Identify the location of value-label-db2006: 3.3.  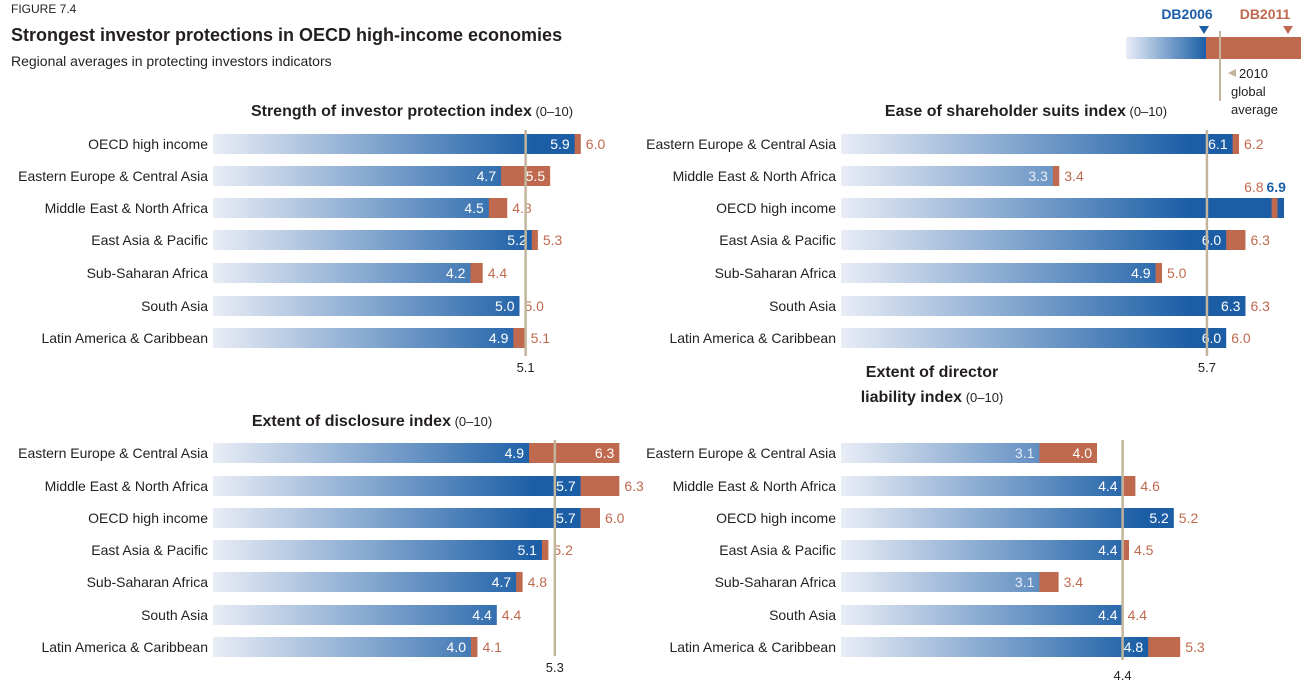
(1038, 176).